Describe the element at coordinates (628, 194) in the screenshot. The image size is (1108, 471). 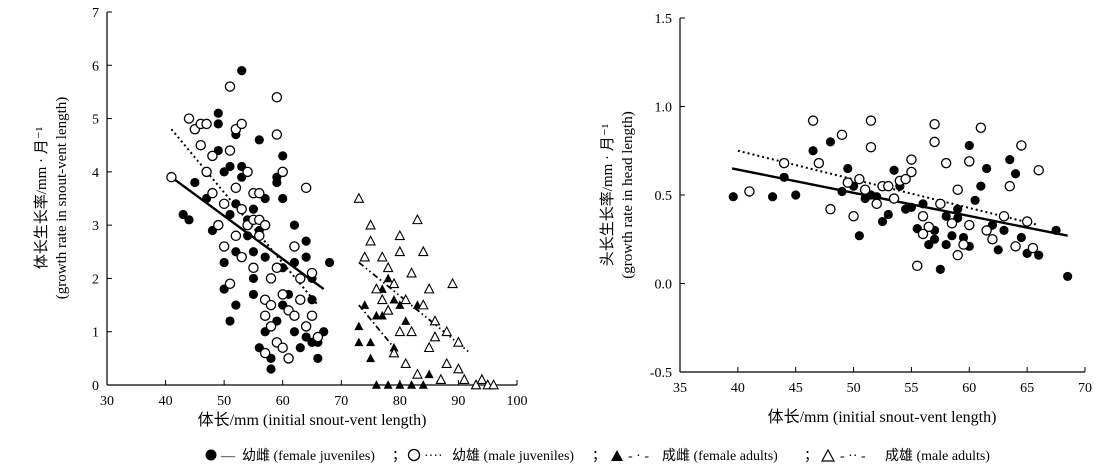
I see `chart-right-y-axis-label-line2: (growth rate in head length)` at that location.